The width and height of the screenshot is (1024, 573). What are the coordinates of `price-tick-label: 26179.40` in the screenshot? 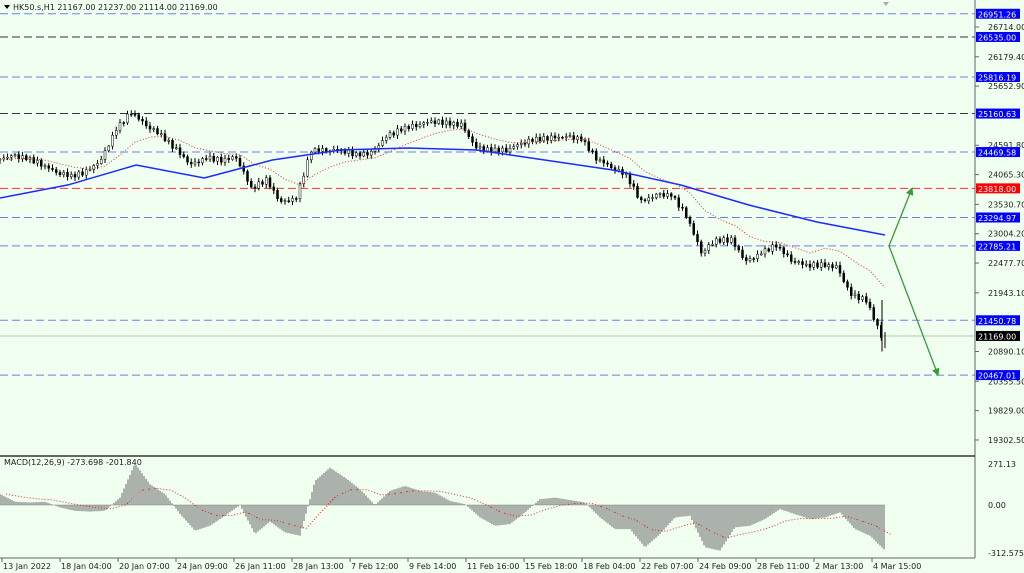 It's located at (1006, 57).